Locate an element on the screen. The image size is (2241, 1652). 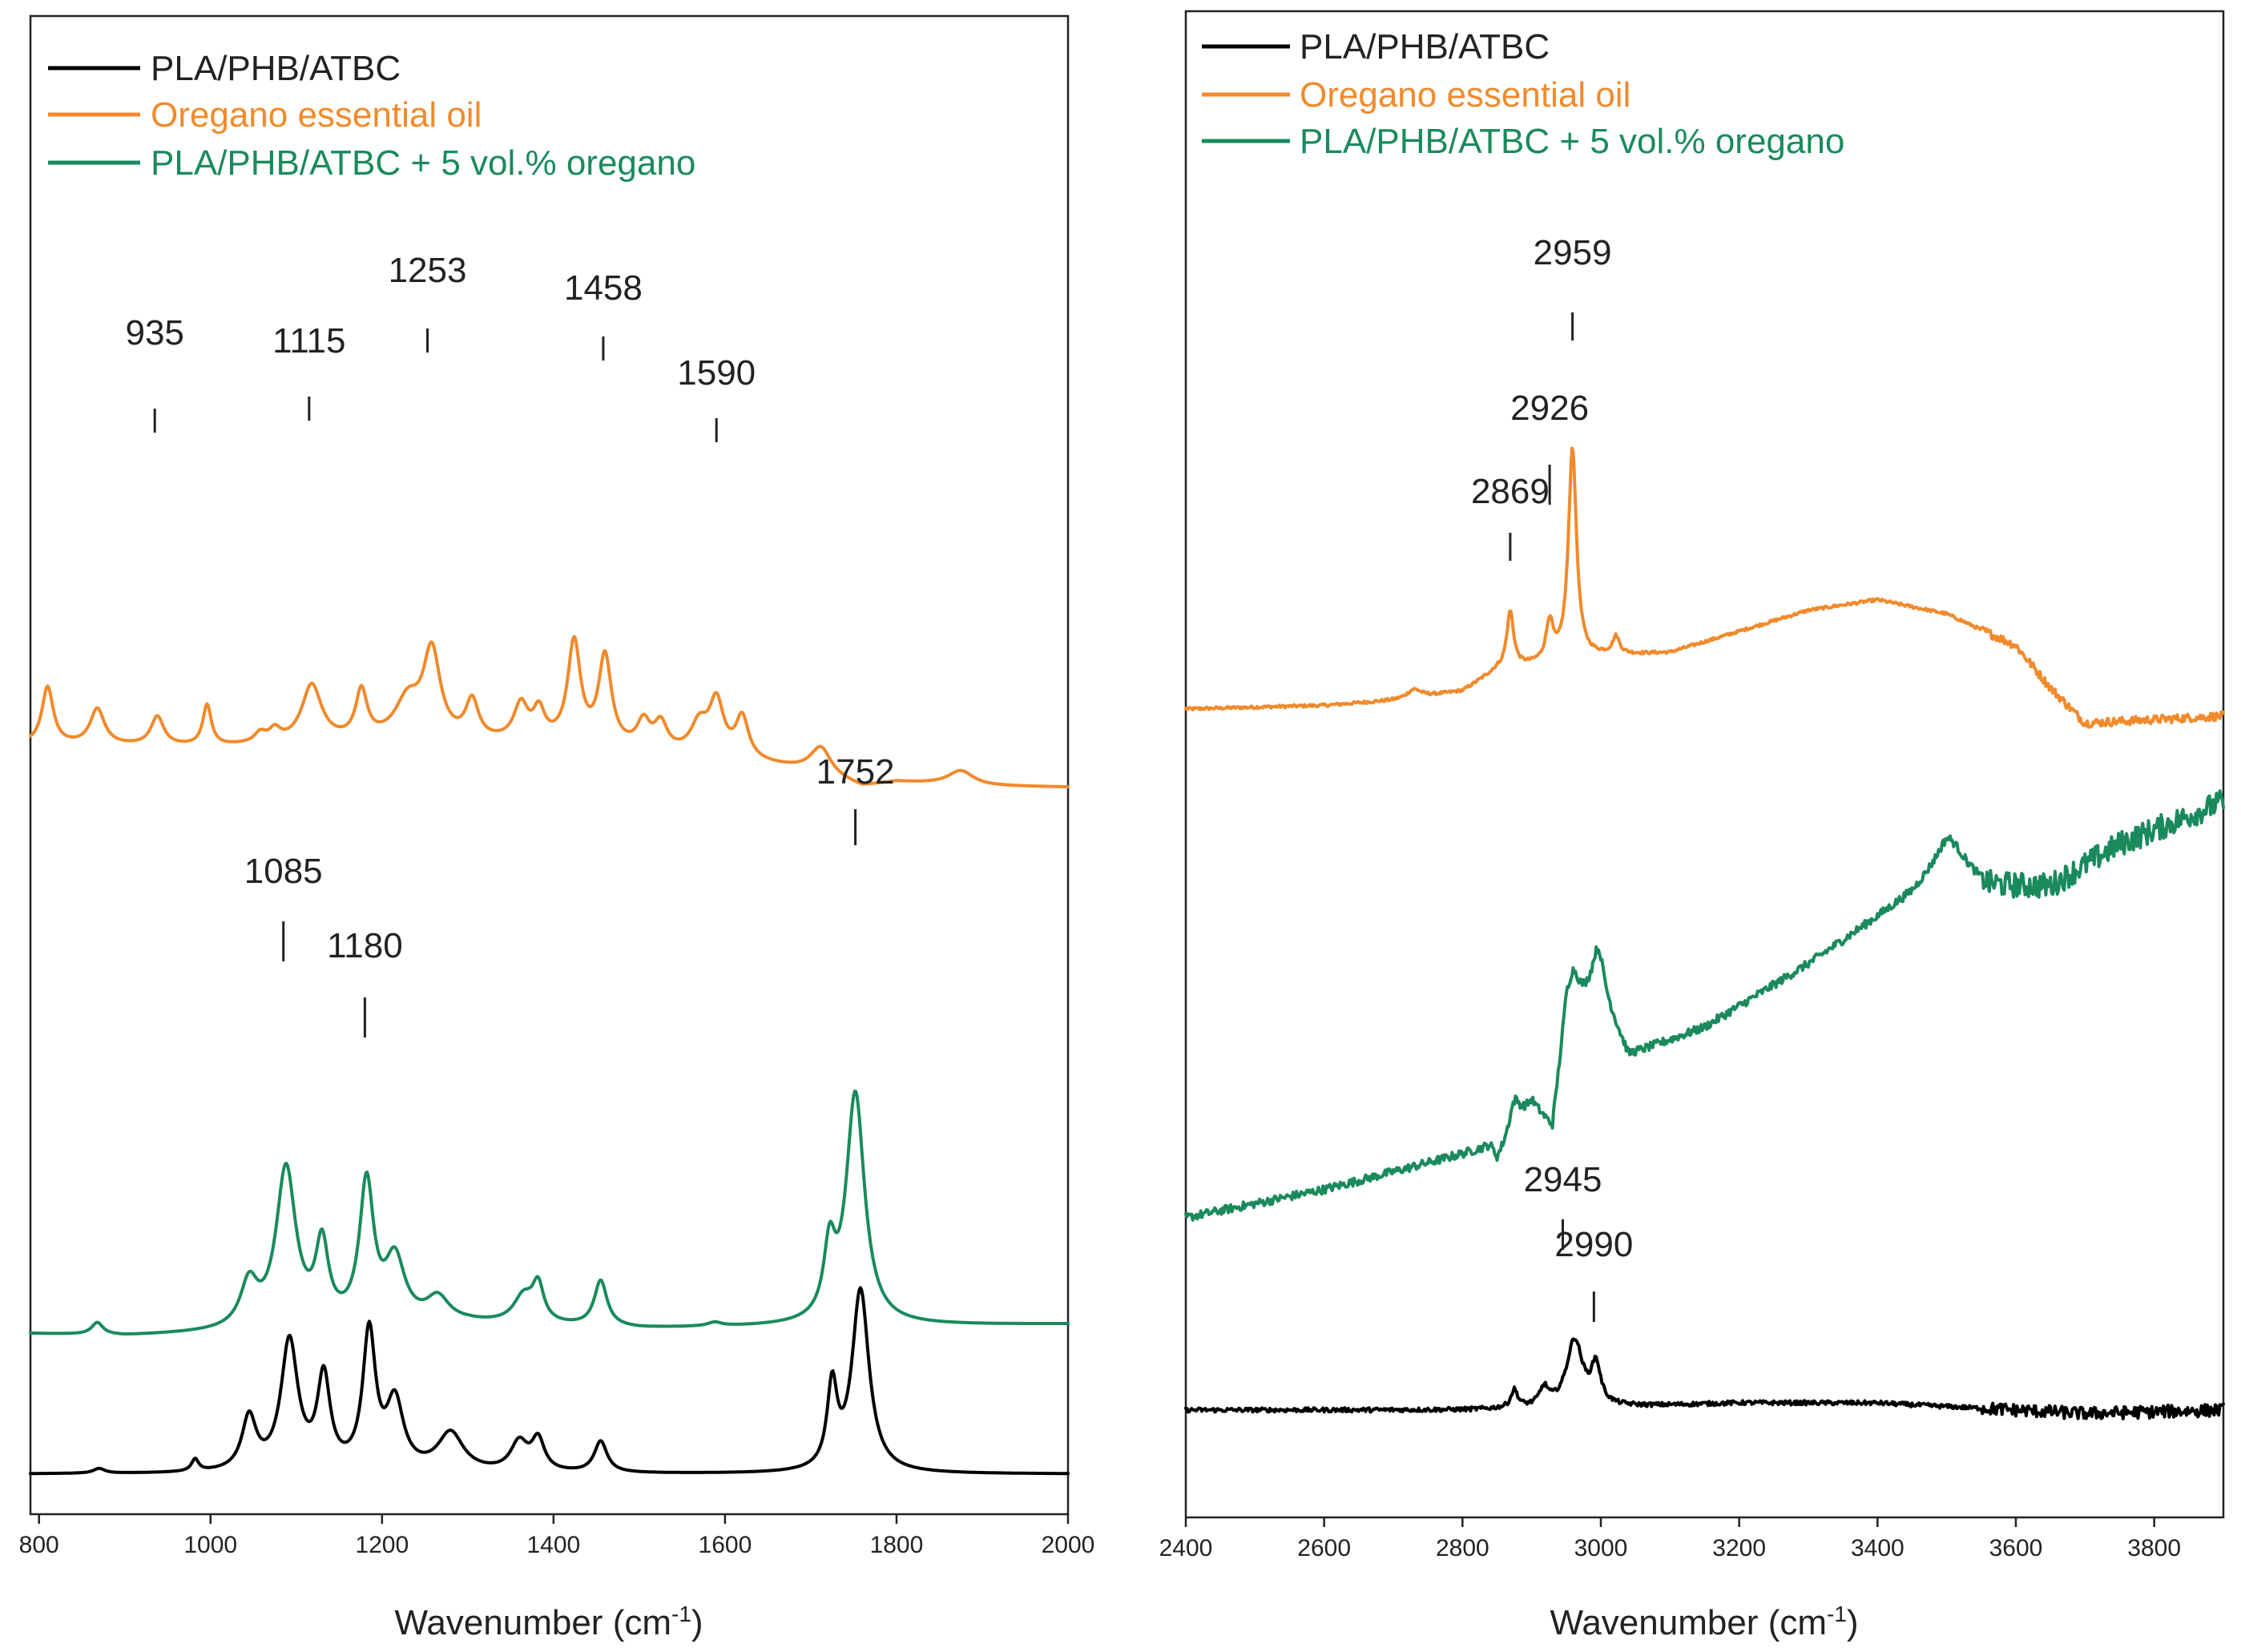
right-x-ticks: 2400 2600 2800 3000 3200 3400 3600 3800 is located at coordinates (1670, 1539).